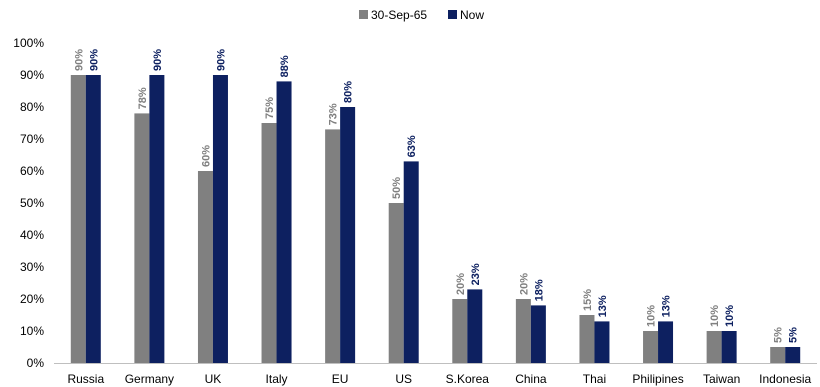  What do you see at coordinates (32, 107) in the screenshot?
I see `y-tick-label: 80%` at bounding box center [32, 107].